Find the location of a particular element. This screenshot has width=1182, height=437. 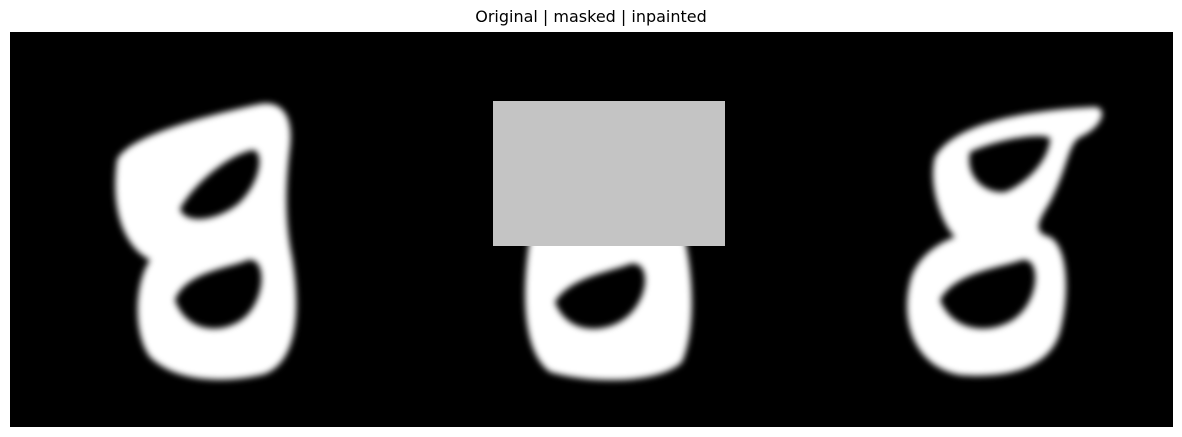

mask-rectangle is located at coordinates (609, 173).